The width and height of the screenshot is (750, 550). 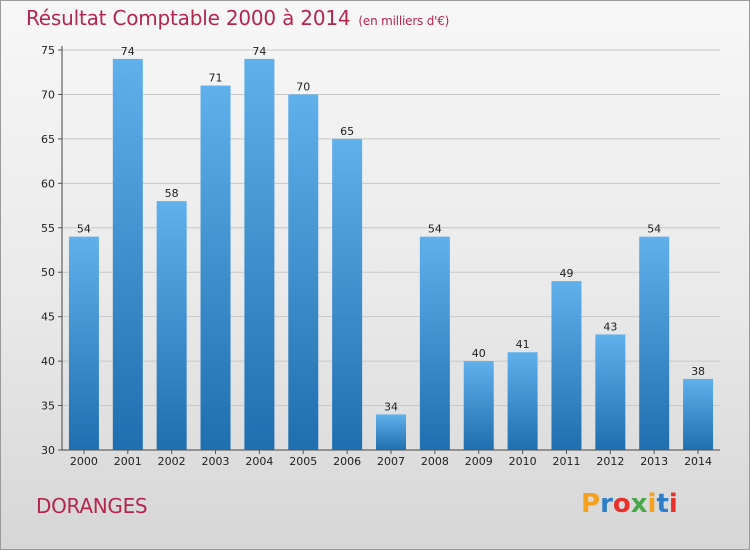 What do you see at coordinates (347, 461) in the screenshot?
I see `x-tick-label: 2006` at bounding box center [347, 461].